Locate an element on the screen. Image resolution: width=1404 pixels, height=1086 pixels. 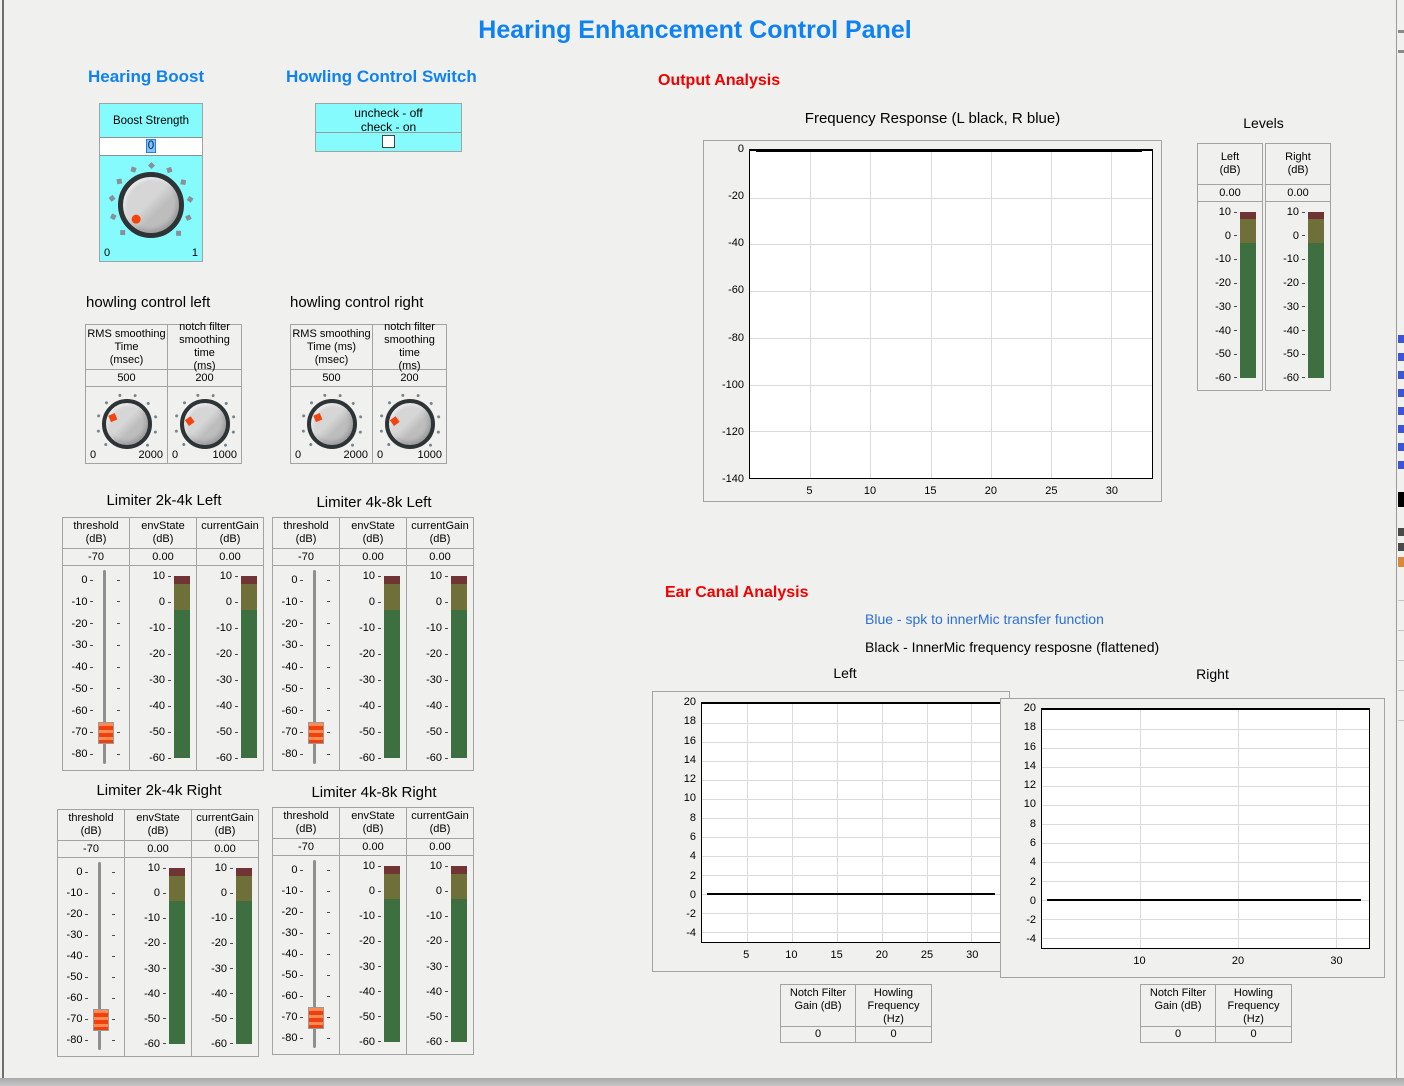
x-axis: 10 20 30 is located at coordinates (1238, 961).